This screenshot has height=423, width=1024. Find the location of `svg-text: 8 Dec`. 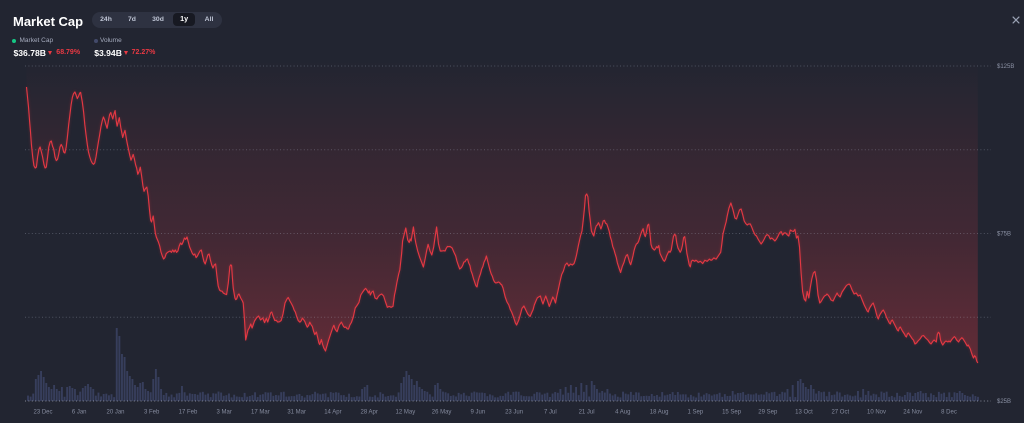

svg-text: 8 Dec is located at coordinates (949, 413).